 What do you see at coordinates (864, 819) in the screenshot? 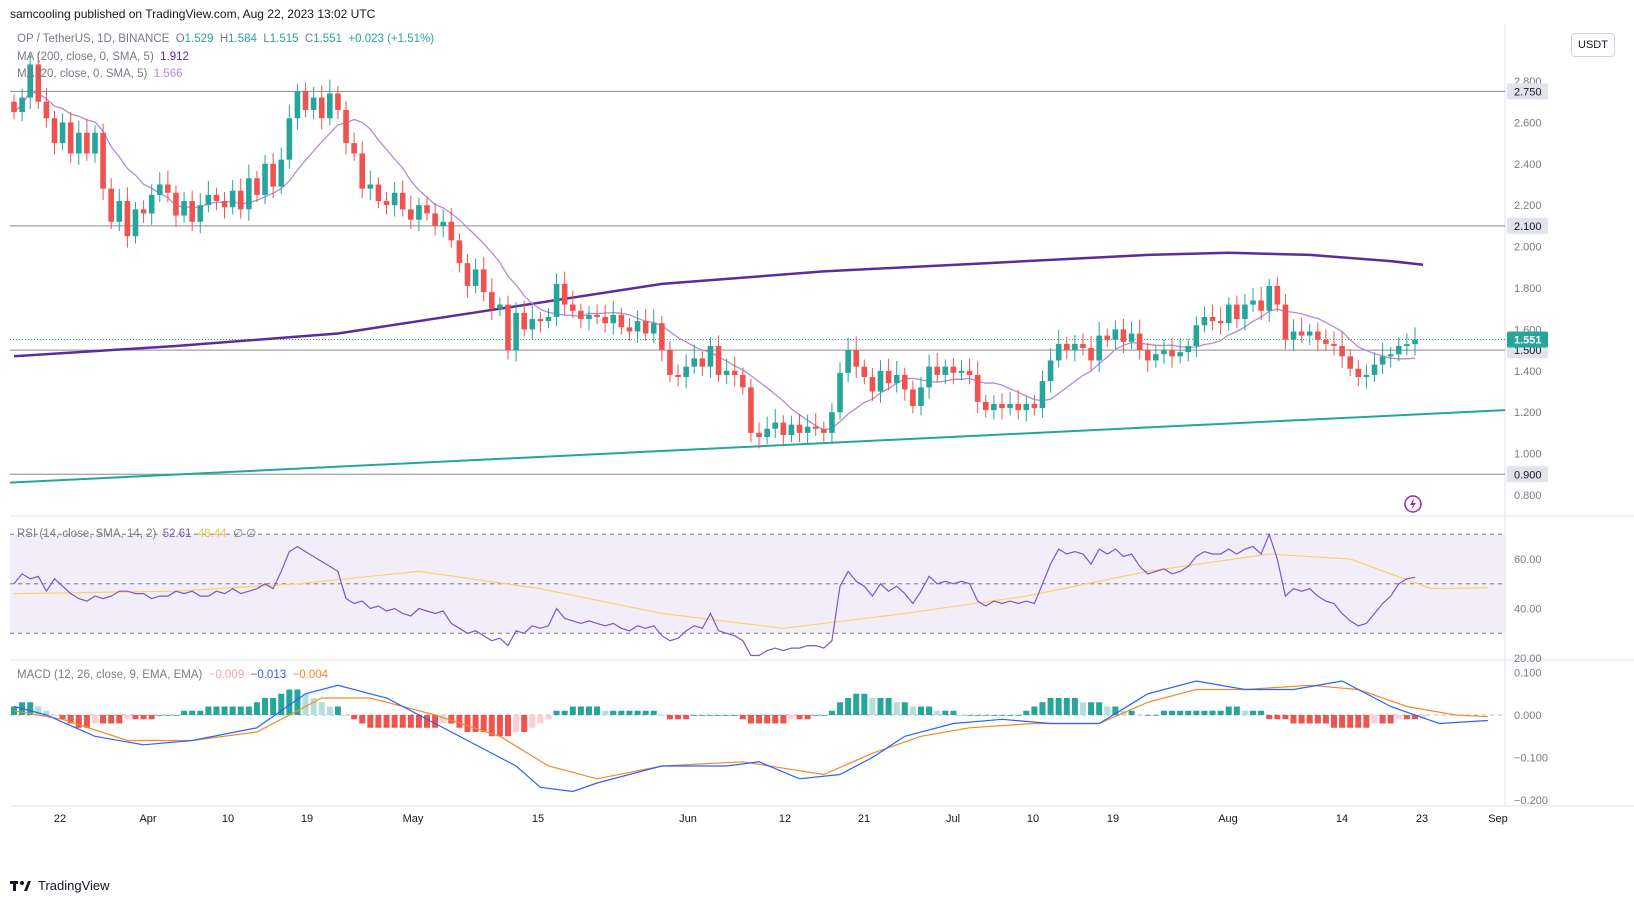
I see `x-axis-label: 21` at bounding box center [864, 819].